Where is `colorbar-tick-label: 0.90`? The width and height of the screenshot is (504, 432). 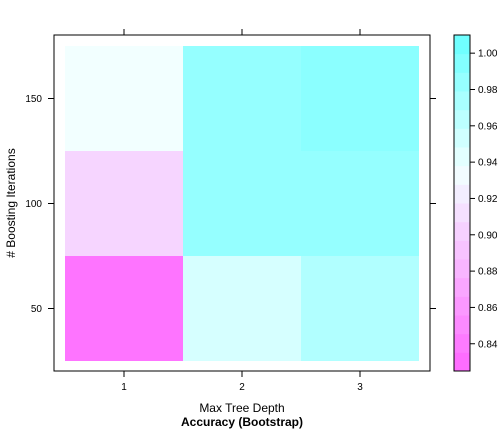 colorbar-tick-label: 0.90 is located at coordinates (488, 235).